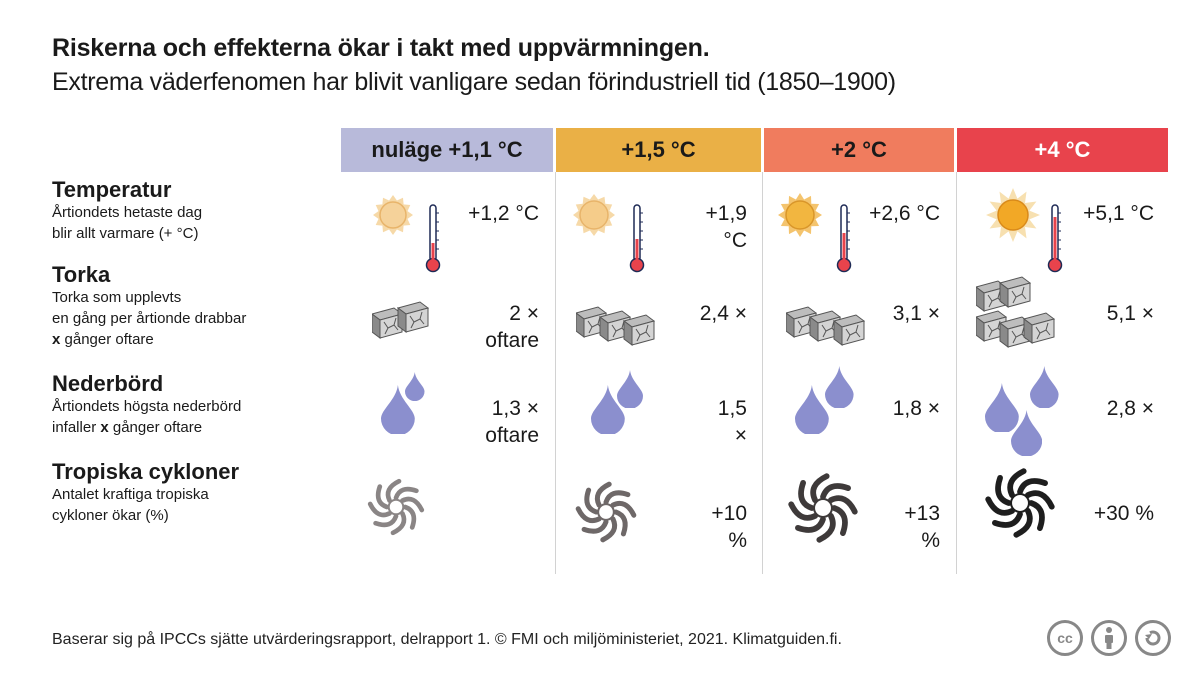 The width and height of the screenshot is (1200, 675). I want to click on value-2-1: 1,5 ×, so click(732, 422).